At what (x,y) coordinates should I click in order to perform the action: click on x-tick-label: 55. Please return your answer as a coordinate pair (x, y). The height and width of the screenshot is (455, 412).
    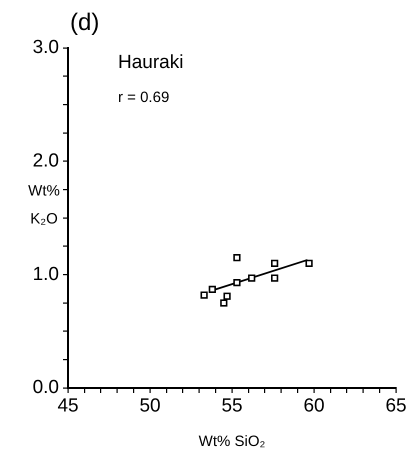
    Looking at the image, I should click on (232, 406).